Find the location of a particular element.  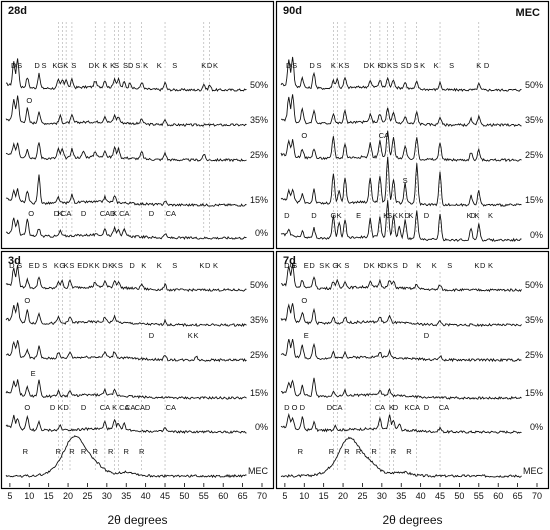

pattern-25pct is located at coordinates (401, 146).